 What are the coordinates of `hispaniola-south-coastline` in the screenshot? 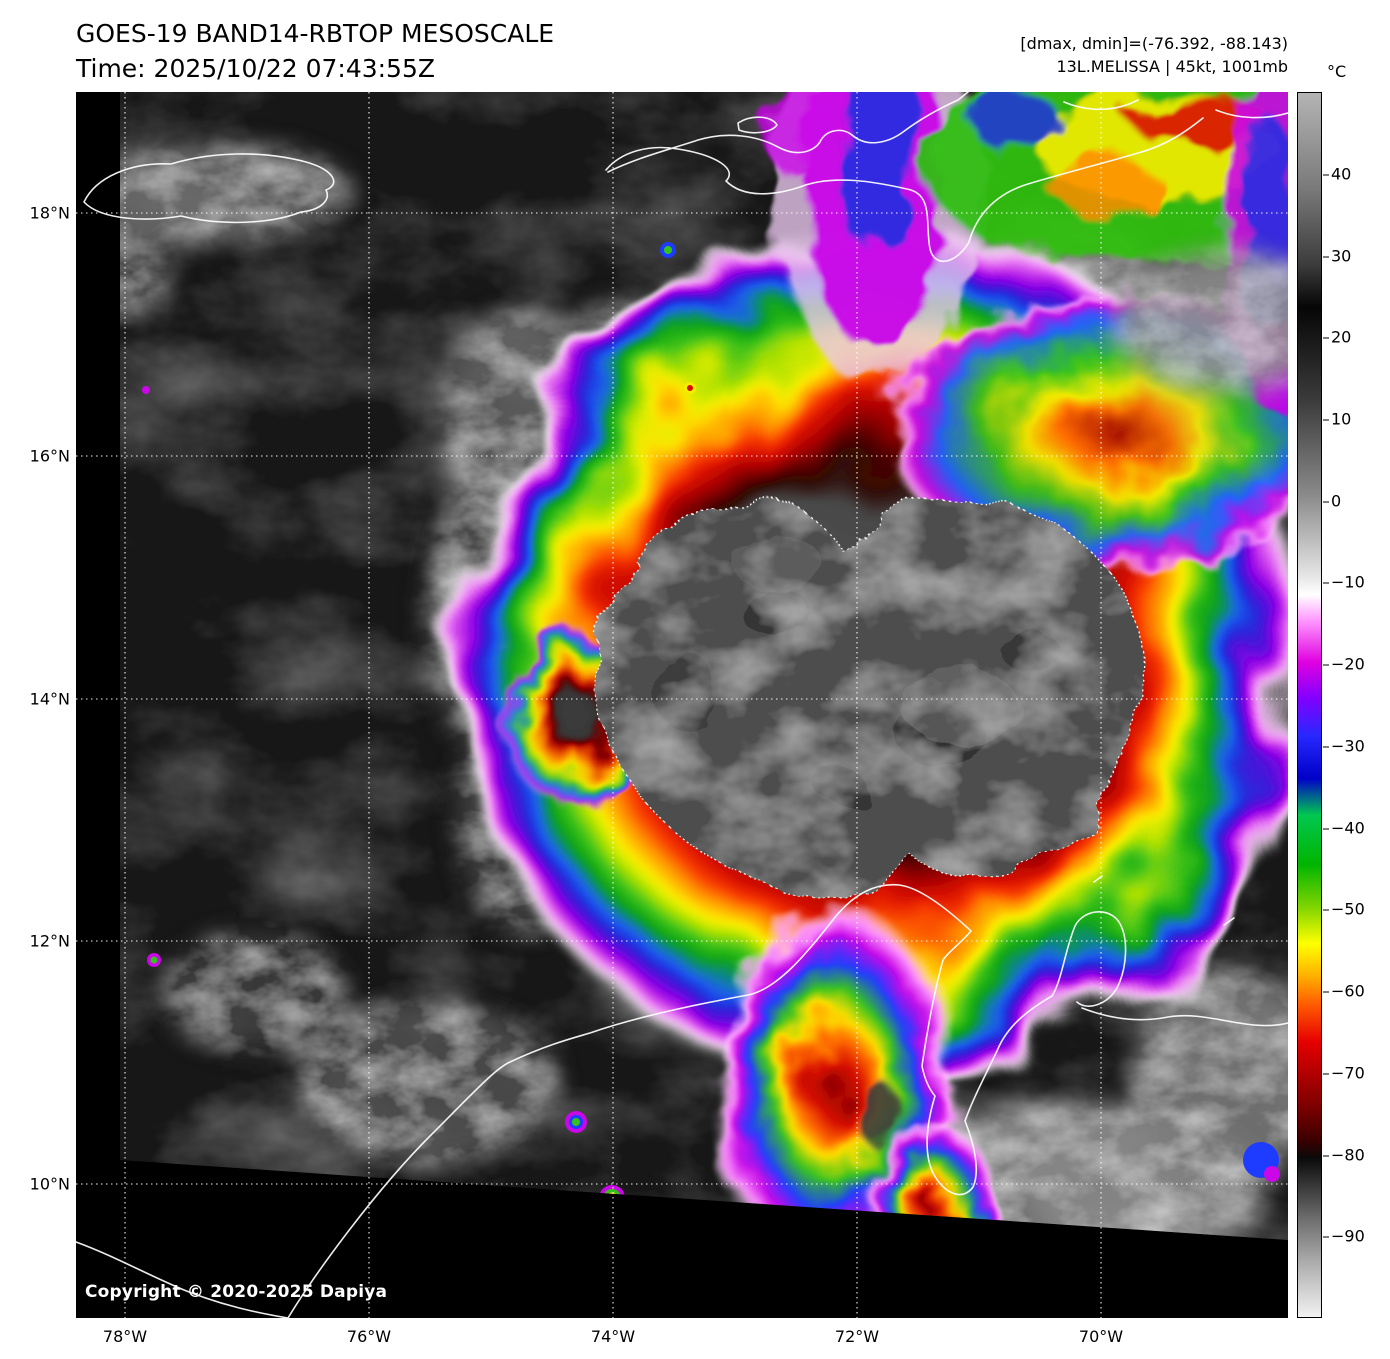 It's located at (904, 190).